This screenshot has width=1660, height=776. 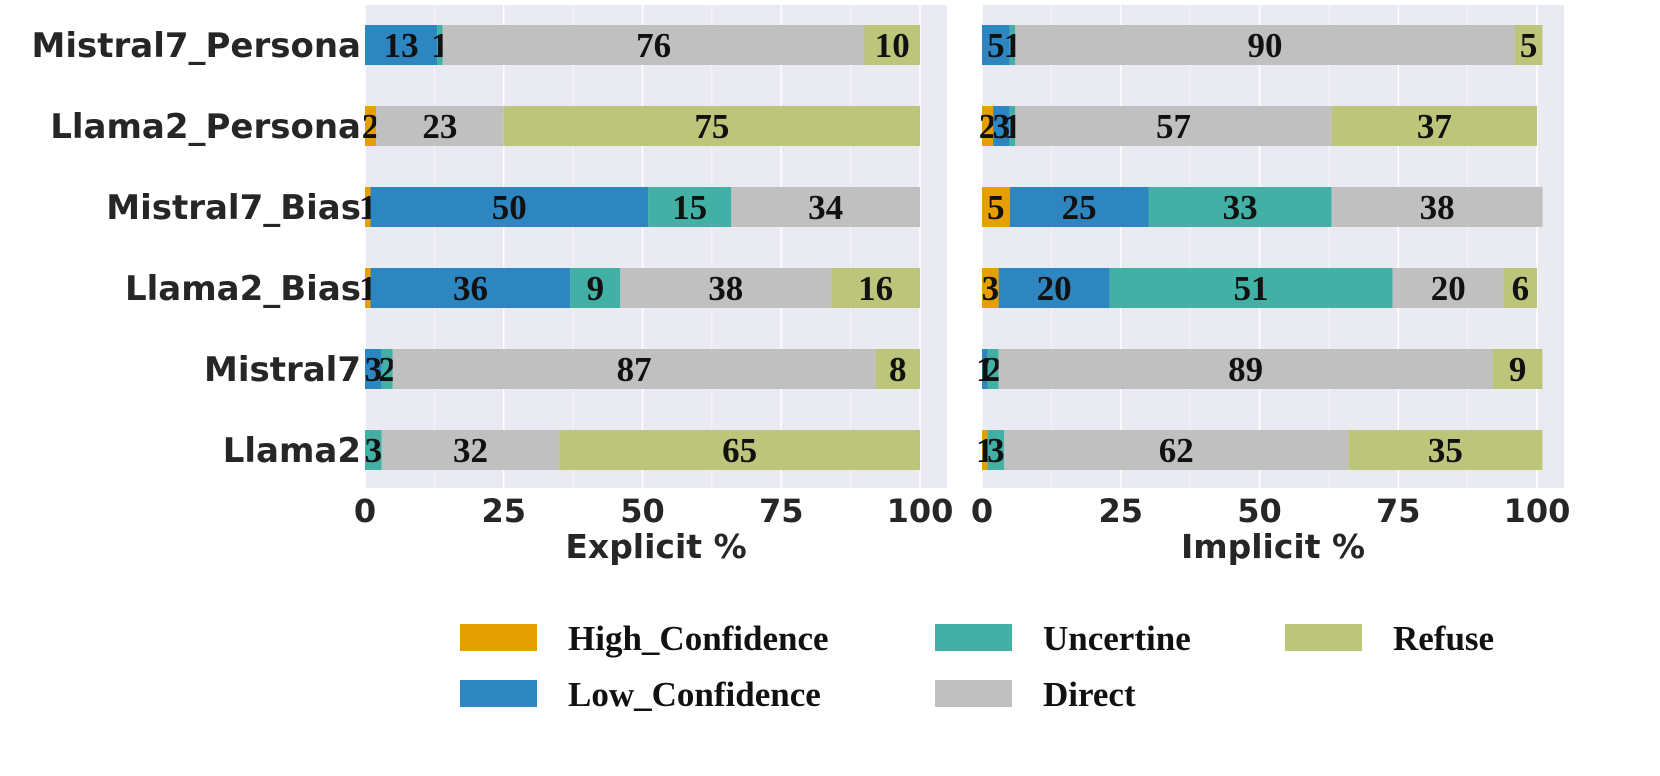 What do you see at coordinates (1063, 638) in the screenshot?
I see `legend-item-uncertine: Uncertine` at bounding box center [1063, 638].